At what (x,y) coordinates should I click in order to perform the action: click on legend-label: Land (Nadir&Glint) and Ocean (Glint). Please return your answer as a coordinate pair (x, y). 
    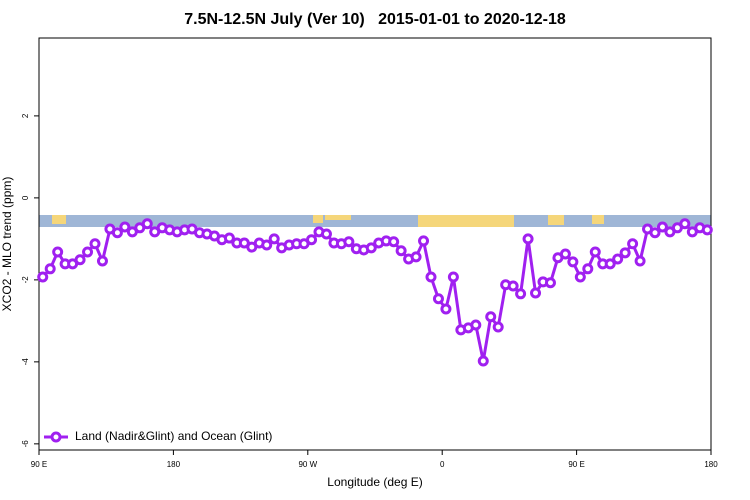
    Looking at the image, I should click on (173, 436).